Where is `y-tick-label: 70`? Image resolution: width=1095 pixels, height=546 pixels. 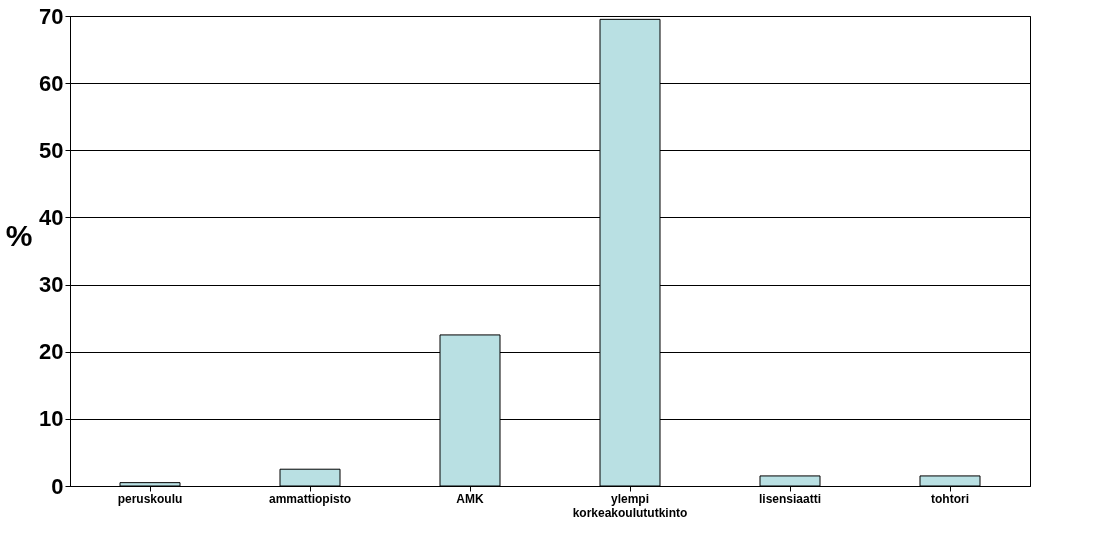
y-tick-label: 70 is located at coordinates (51, 16).